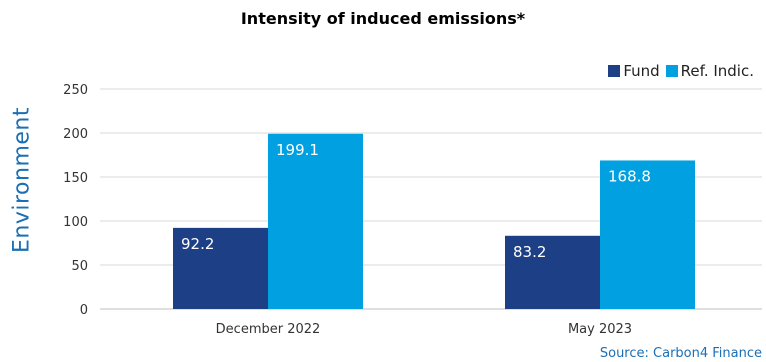  Describe the element at coordinates (75, 134) in the screenshot. I see `y-tick-label: 200` at that location.